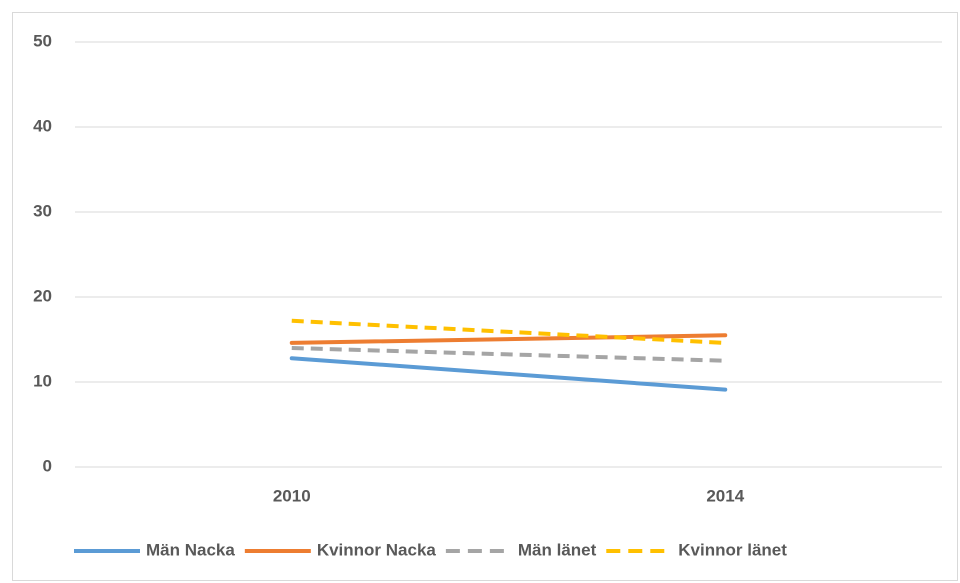 This screenshot has width=960, height=583. I want to click on y-tick-label: 30, so click(42, 210).